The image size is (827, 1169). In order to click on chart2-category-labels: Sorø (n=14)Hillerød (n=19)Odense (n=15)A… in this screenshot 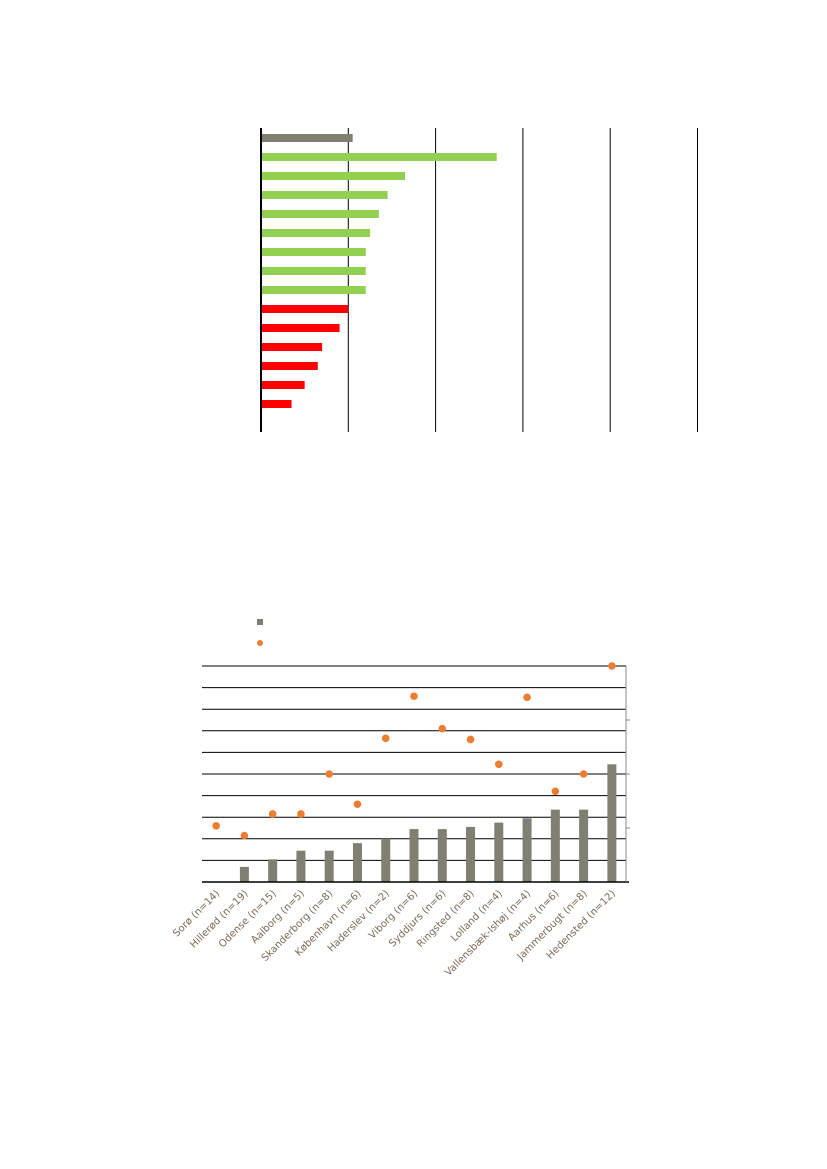, I will do `click(394, 933)`.